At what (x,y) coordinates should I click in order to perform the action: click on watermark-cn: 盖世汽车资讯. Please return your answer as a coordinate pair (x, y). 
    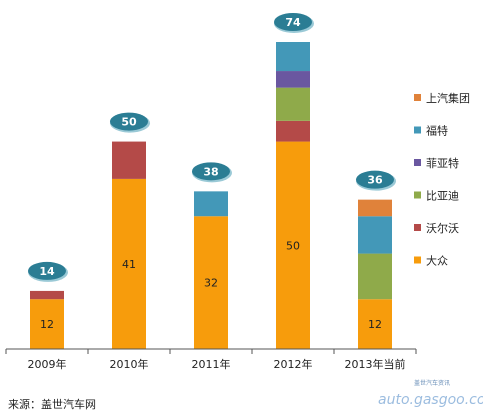
    Looking at the image, I should click on (432, 383).